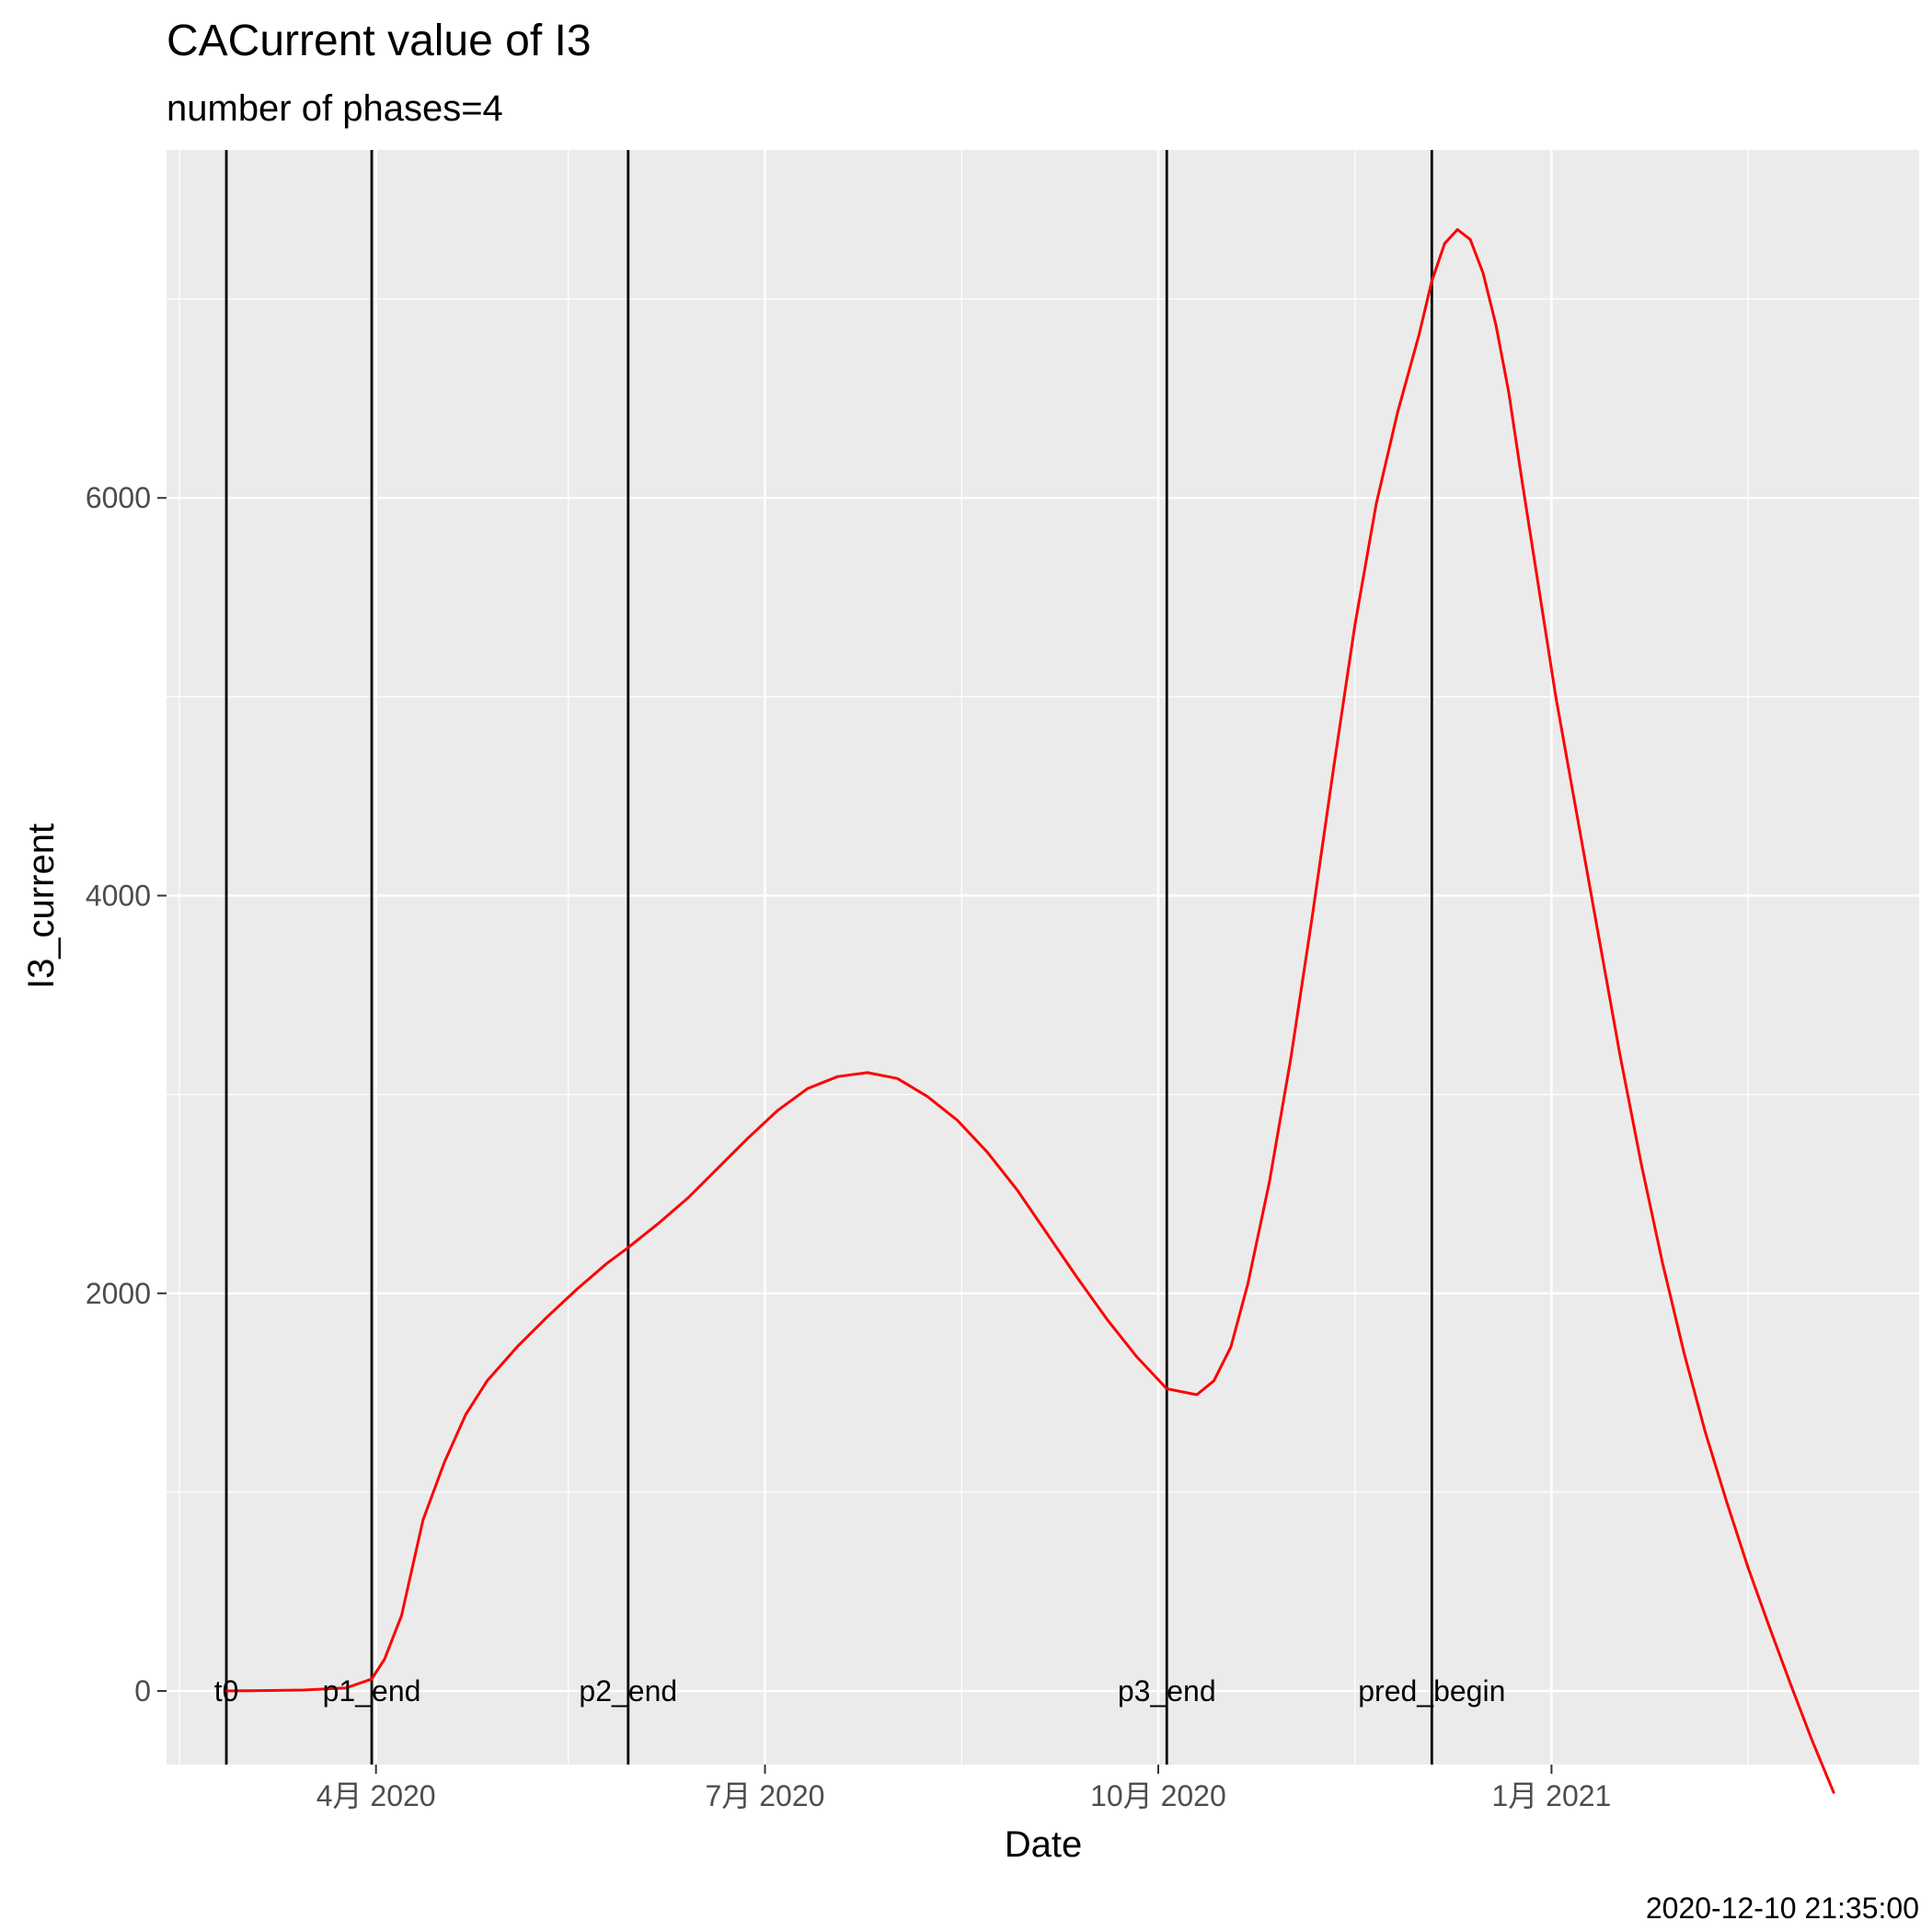  What do you see at coordinates (118, 1293) in the screenshot?
I see `y-tick-label: 2000` at bounding box center [118, 1293].